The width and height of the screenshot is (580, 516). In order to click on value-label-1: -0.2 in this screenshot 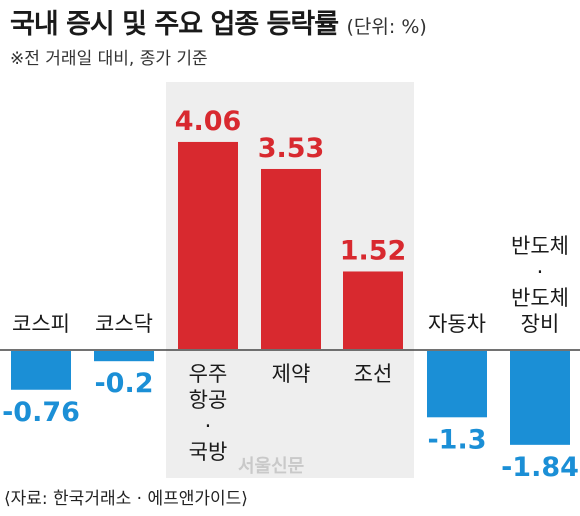, I will do `click(123, 383)`.